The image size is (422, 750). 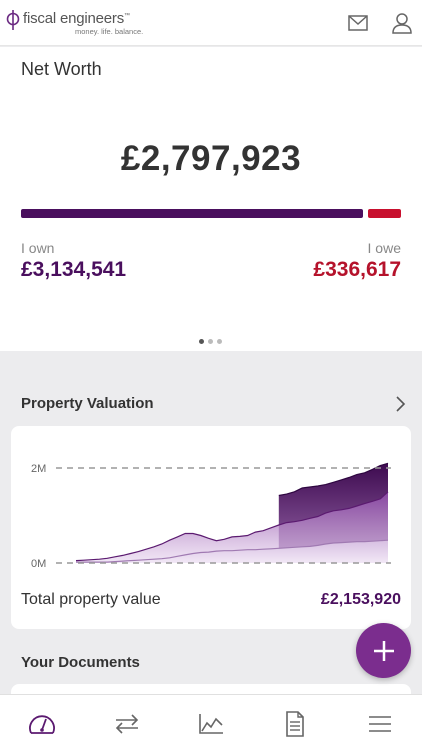 I want to click on own-bar, so click(x=192, y=213).